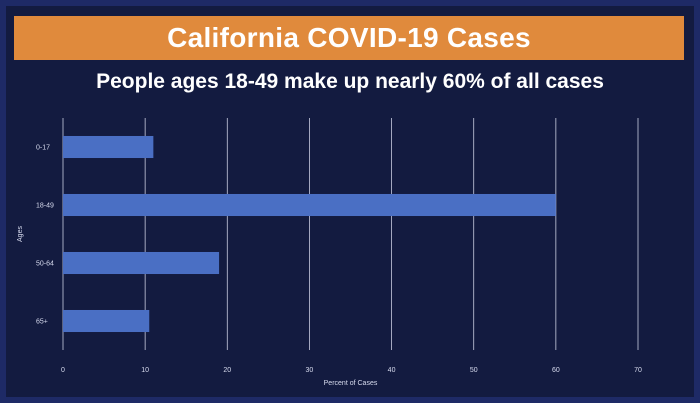 This screenshot has height=403, width=700. Describe the element at coordinates (45, 206) in the screenshot. I see `y-tick-label: 18-49` at that location.